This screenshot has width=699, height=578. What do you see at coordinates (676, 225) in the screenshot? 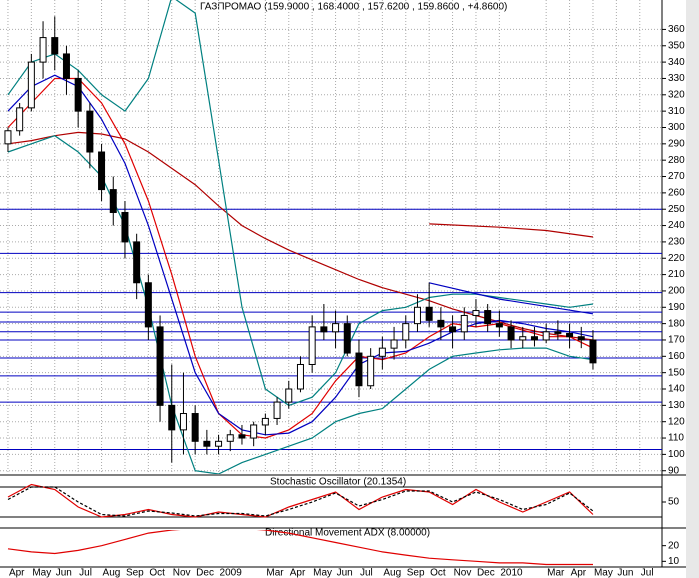
I see `y-tick-label: 240` at bounding box center [676, 225].